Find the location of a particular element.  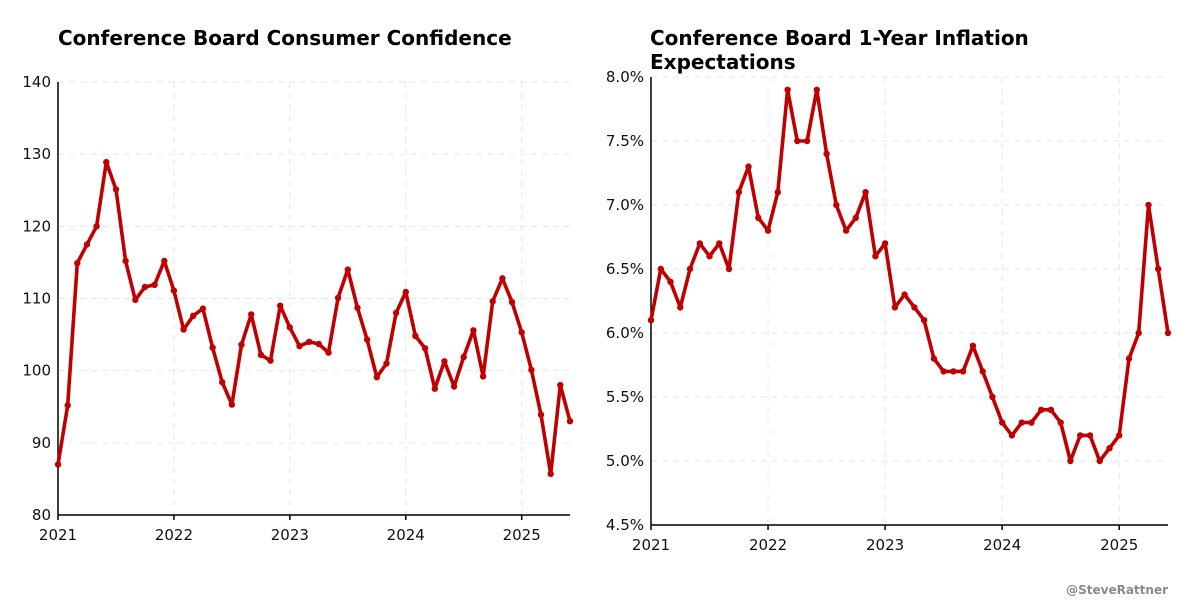

x-tick-label: 2024 is located at coordinates (1002, 545).